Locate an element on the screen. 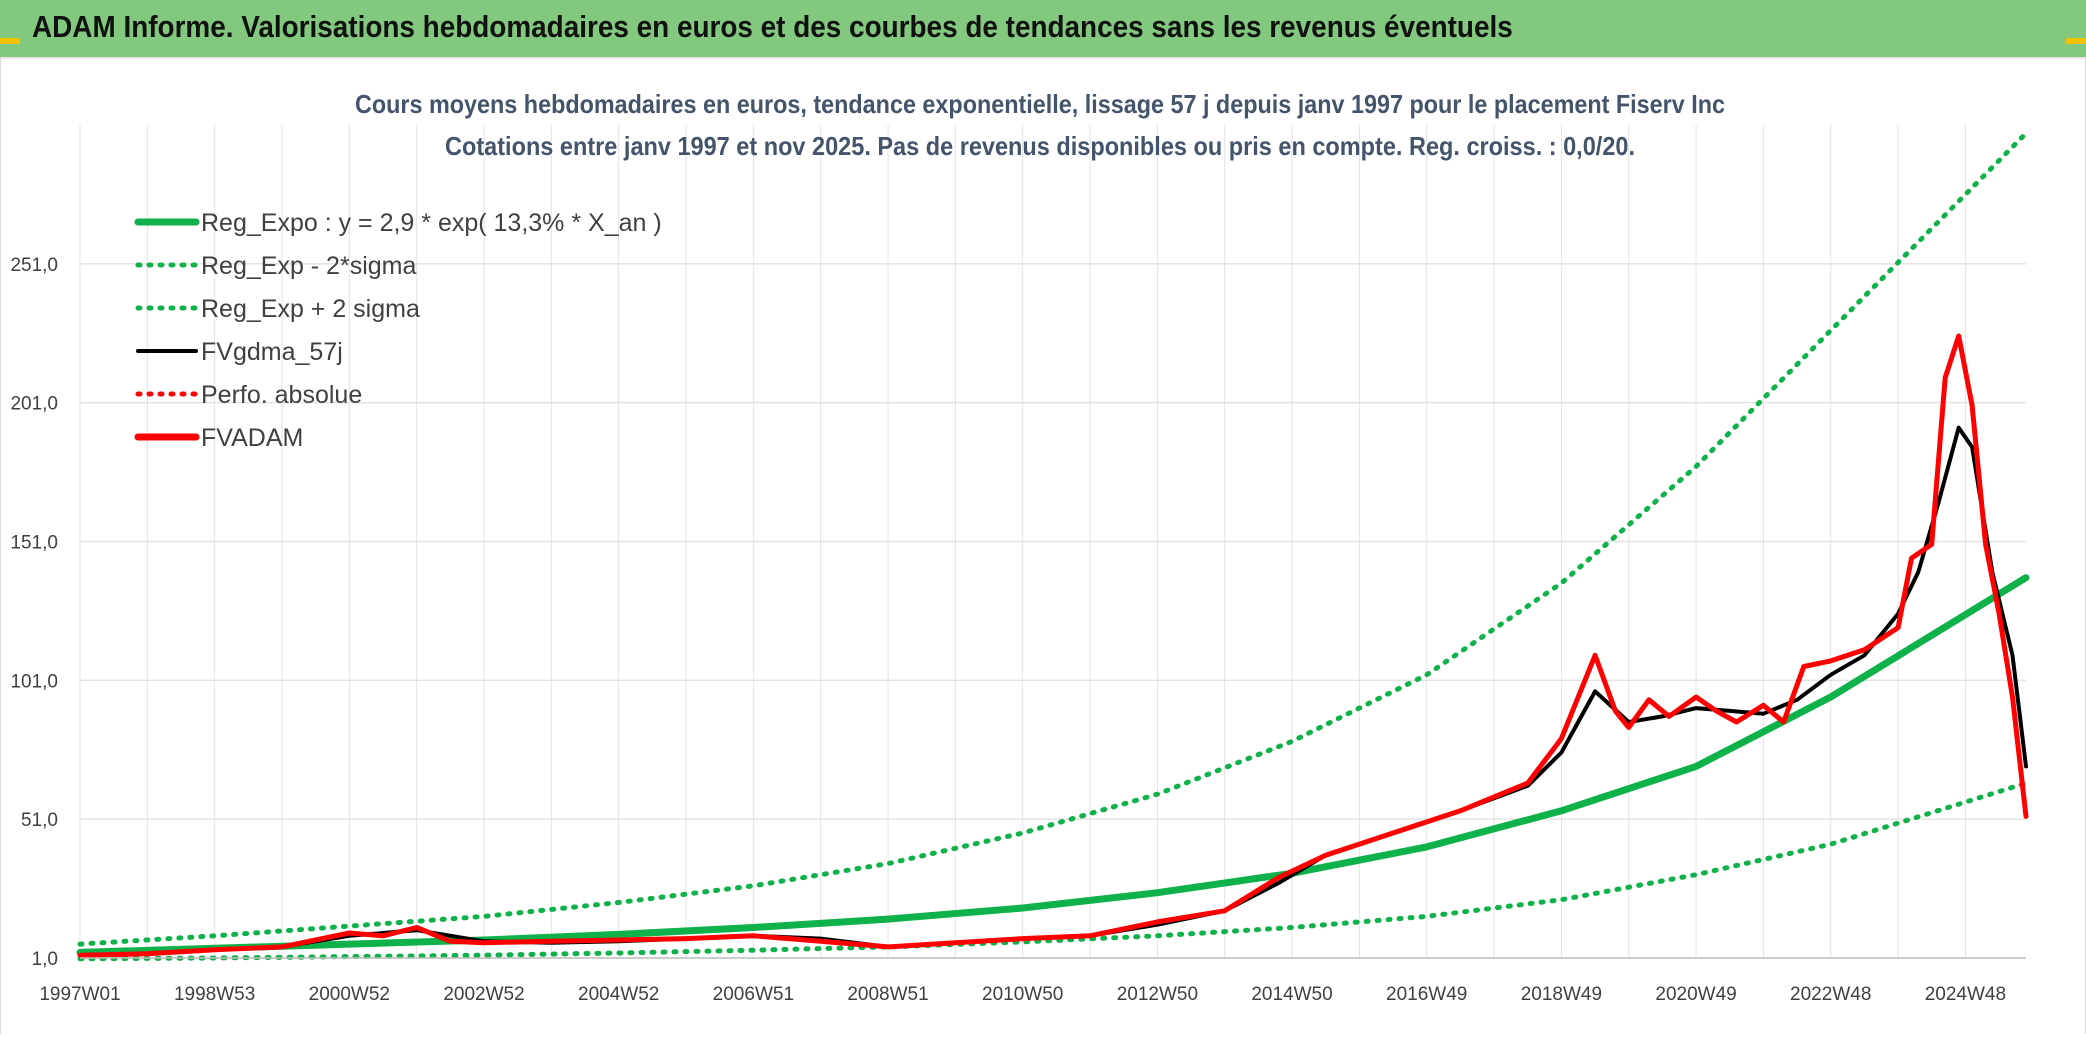 Image resolution: width=2086 pixels, height=1037 pixels. y-axis: 1,0 51,0 101,0 151,0 201,0 251,0 is located at coordinates (34, 612).